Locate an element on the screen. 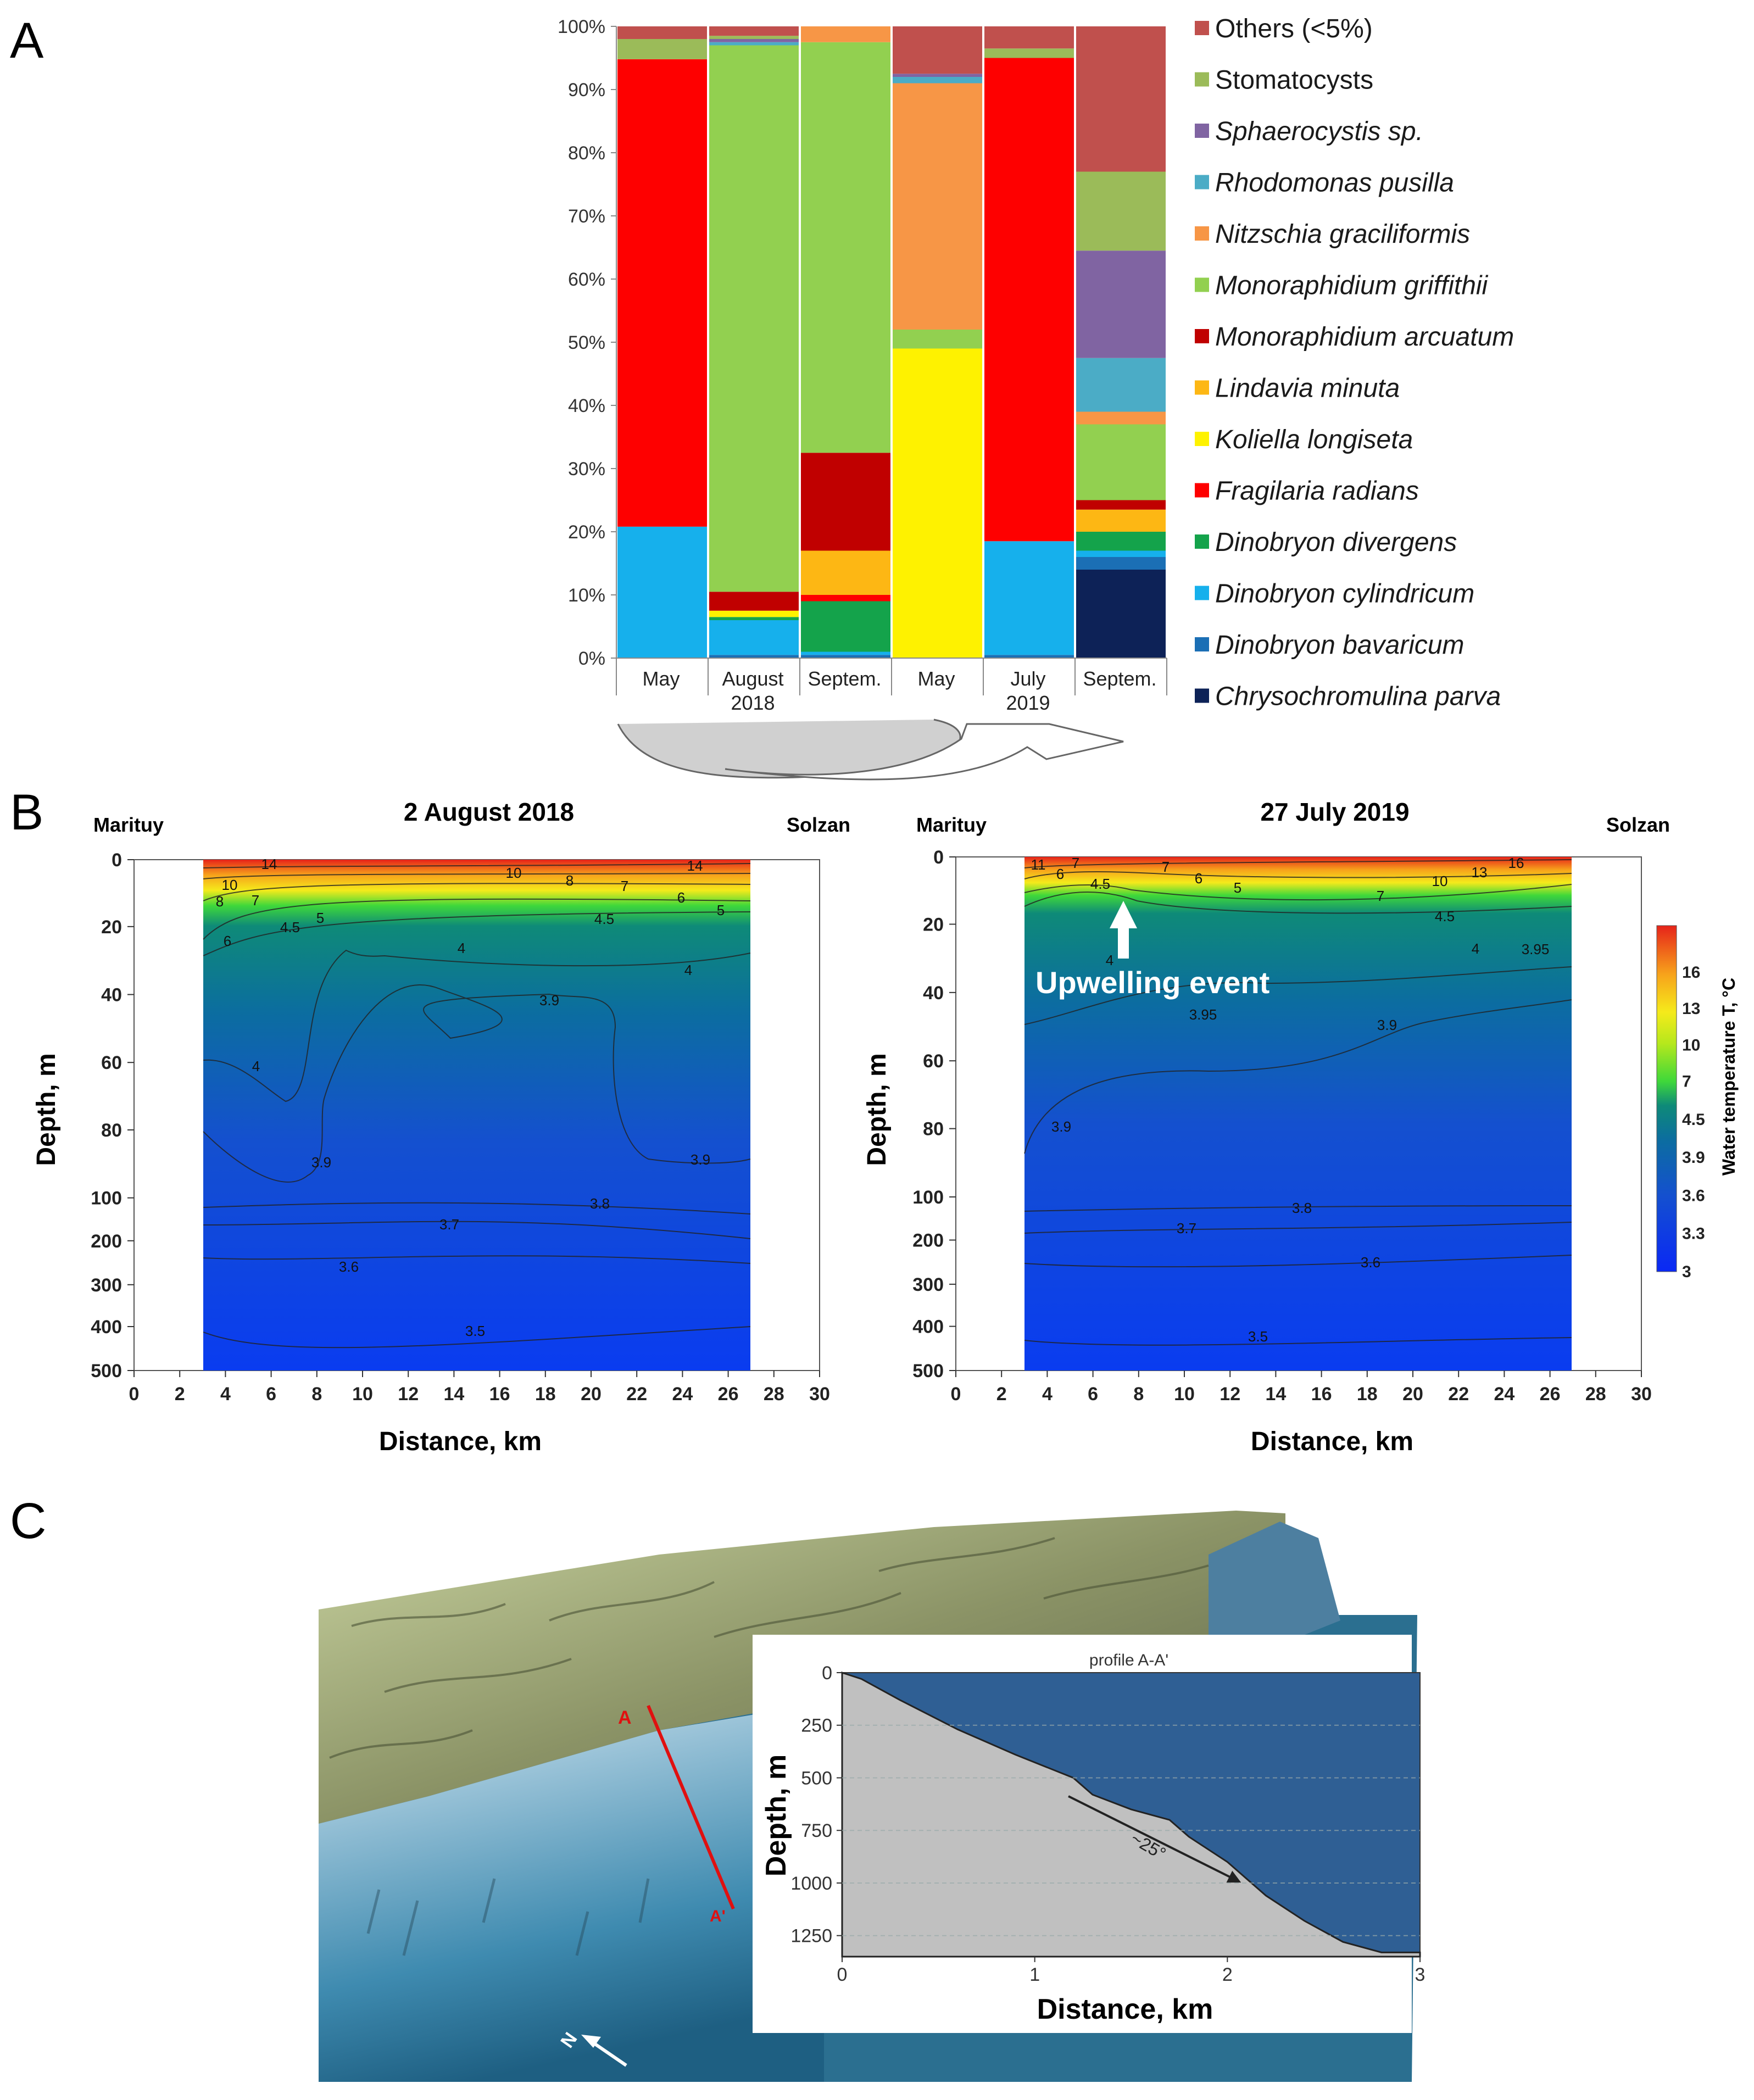 The image size is (1754, 2100). contour-2018-3.7 is located at coordinates (477, 1230).